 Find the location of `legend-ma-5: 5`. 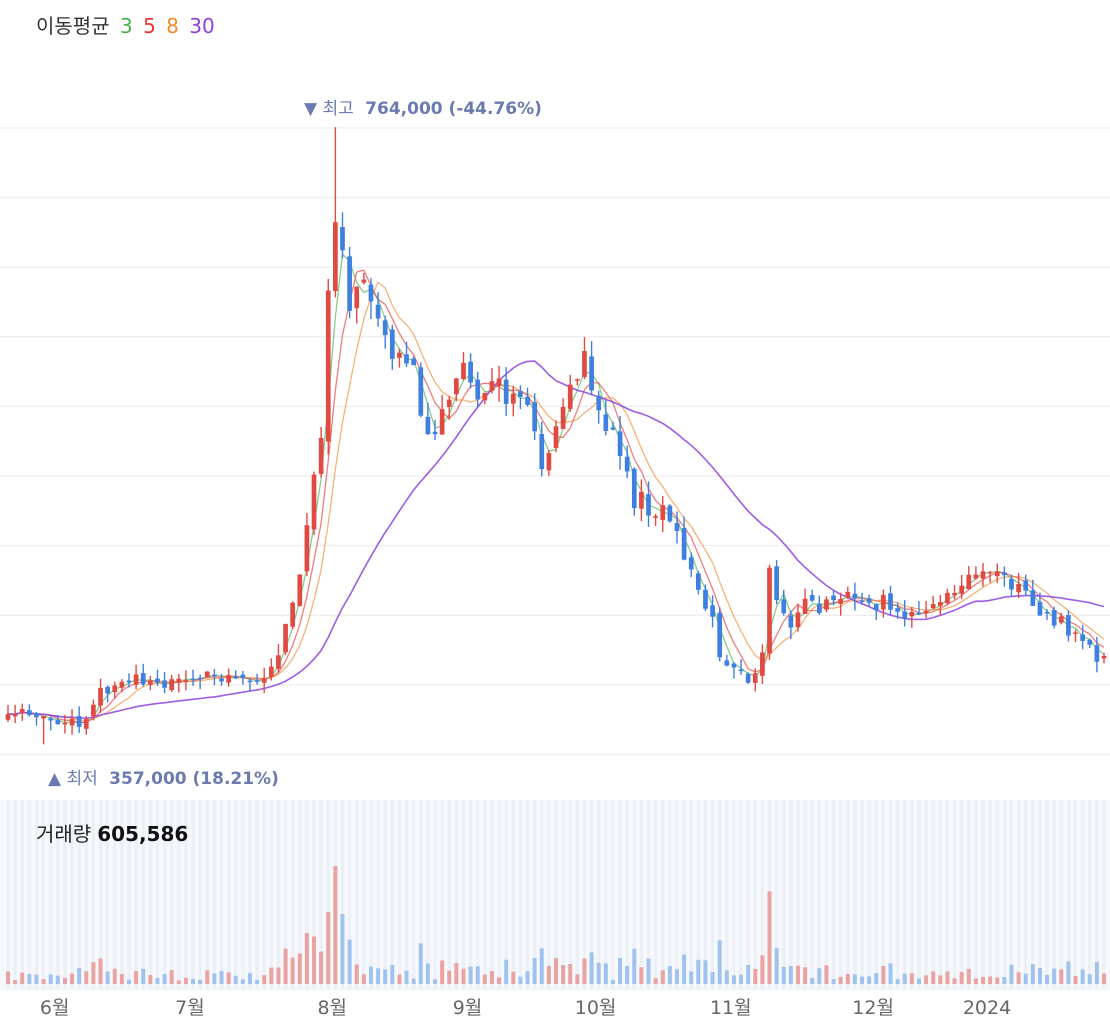

legend-ma-5: 5 is located at coordinates (149, 26).